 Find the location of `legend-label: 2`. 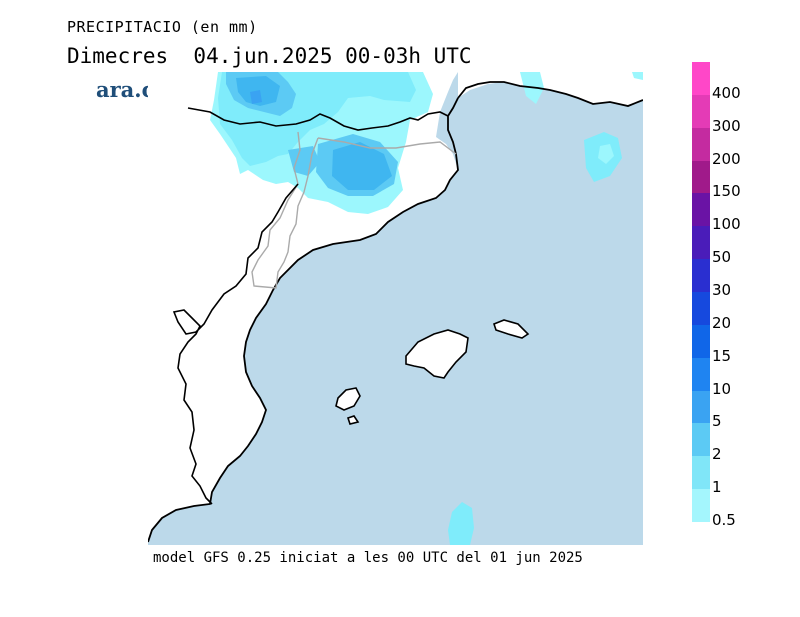

legend-label: 2 is located at coordinates (717, 454).